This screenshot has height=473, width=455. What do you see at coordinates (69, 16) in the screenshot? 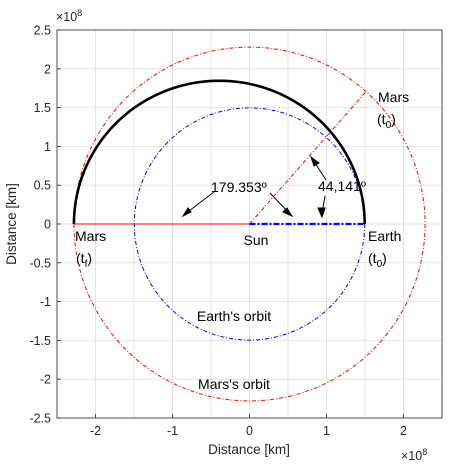
I see `y-axis-multiplier: ×10⁸` at bounding box center [69, 16].